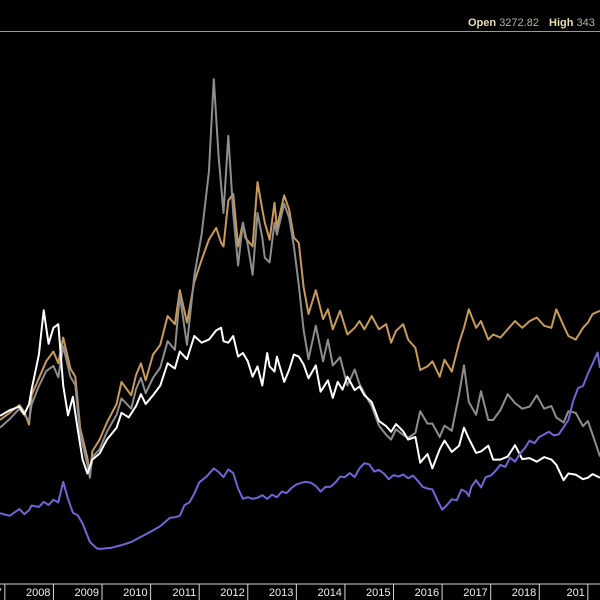 This screenshot has width=600, height=600. Describe the element at coordinates (519, 23) in the screenshot. I see `open-value: 3272.82` at that location.